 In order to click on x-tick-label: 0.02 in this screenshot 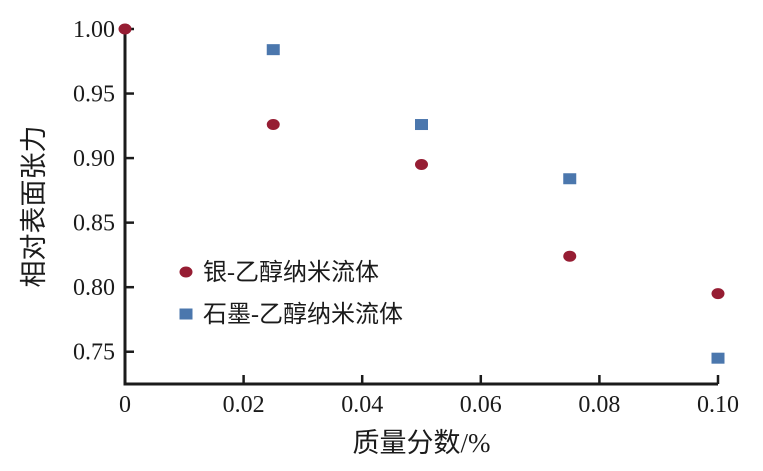, I will do `click(244, 405)`.